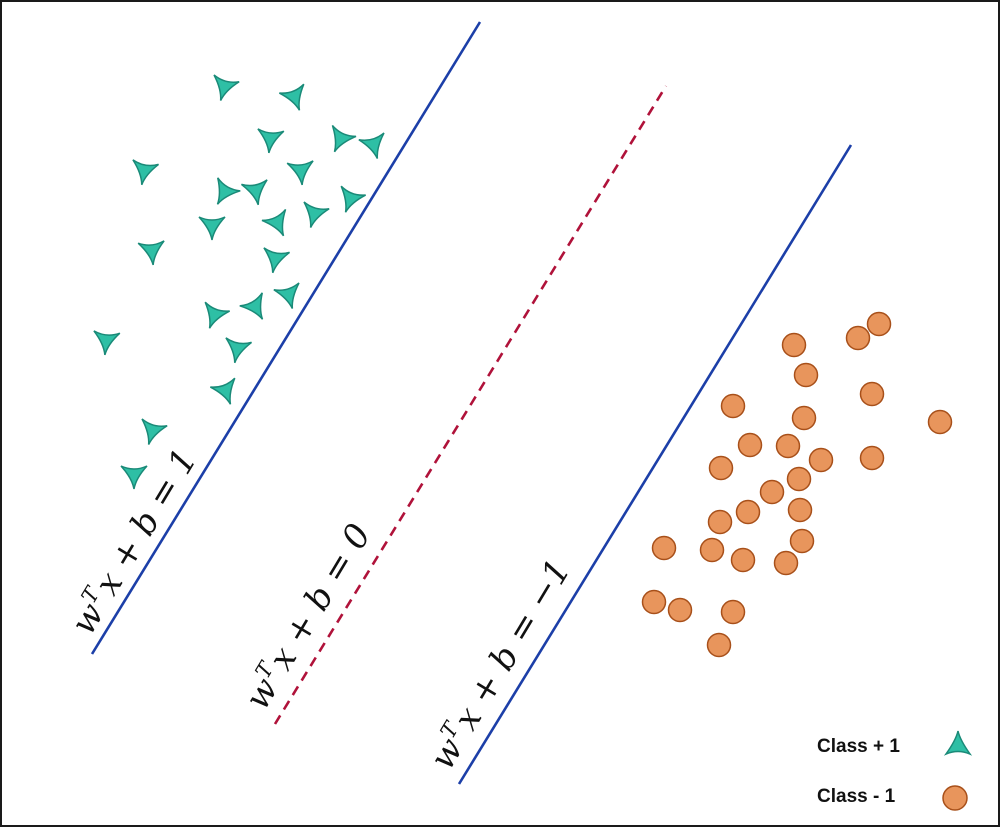 Image resolution: width=1000 pixels, height=829 pixels. What do you see at coordinates (500, 664) in the screenshot?
I see `lower-margin-equation: wTx + b = −1` at bounding box center [500, 664].